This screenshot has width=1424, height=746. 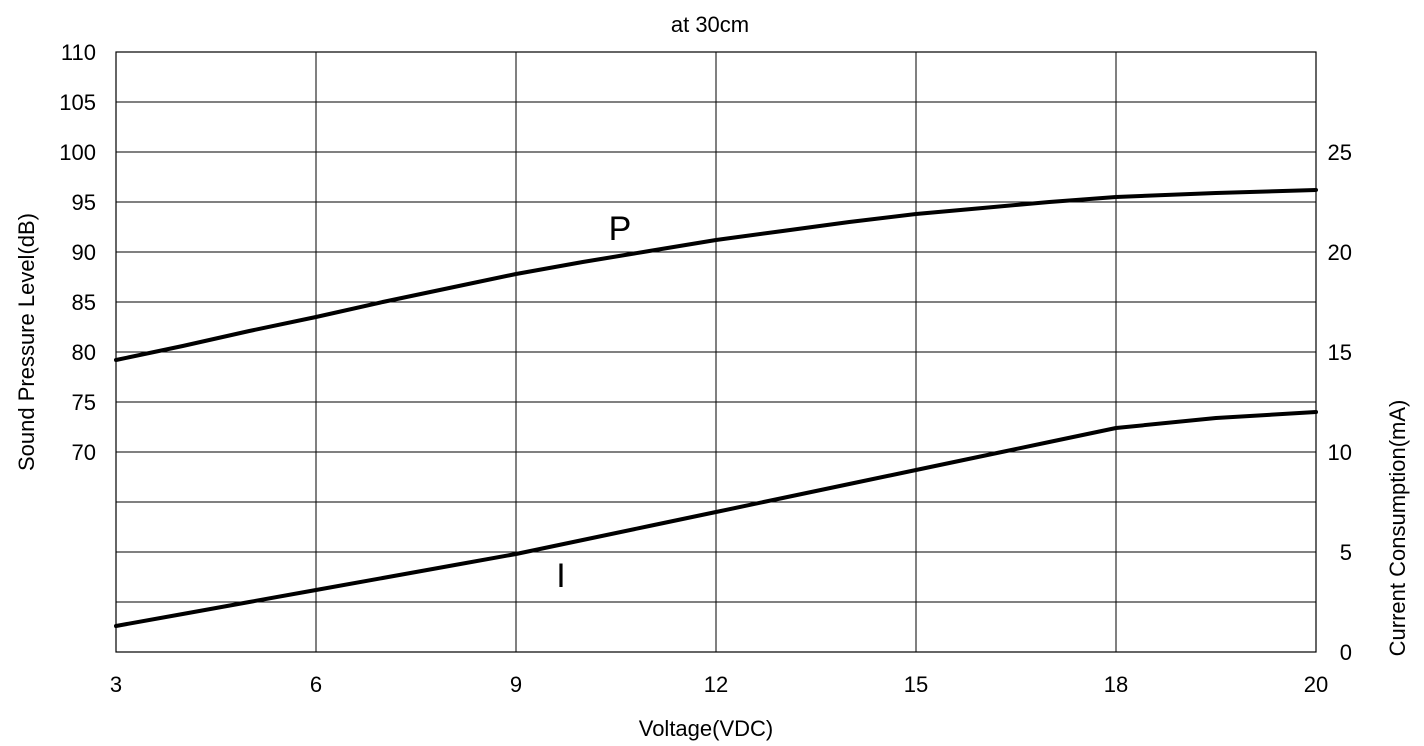 I want to click on x-axis-label: Voltage(VDC), so click(x=706, y=728).